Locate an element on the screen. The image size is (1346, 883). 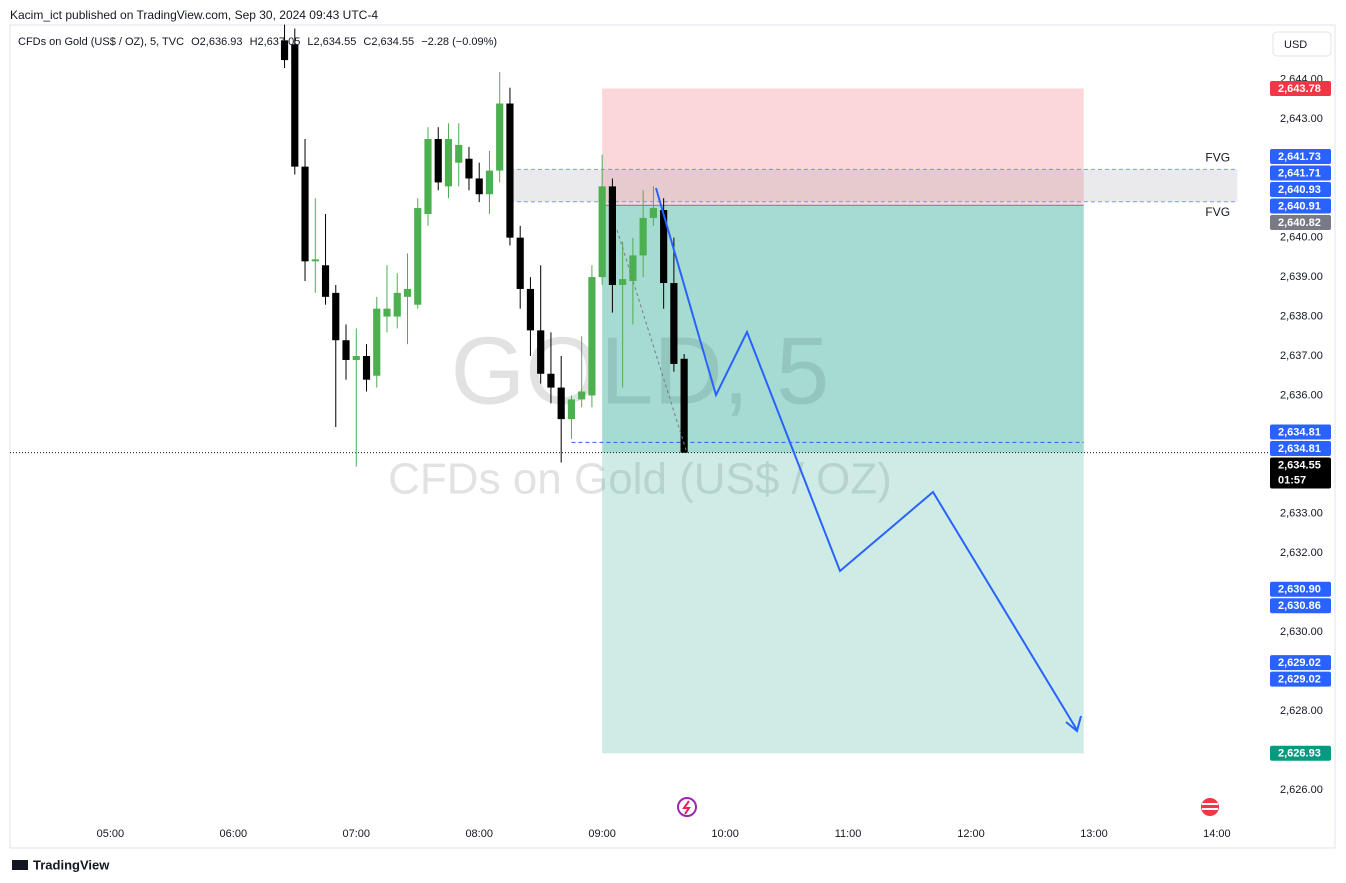
x-tick-label: 14:00 is located at coordinates (1217, 834).